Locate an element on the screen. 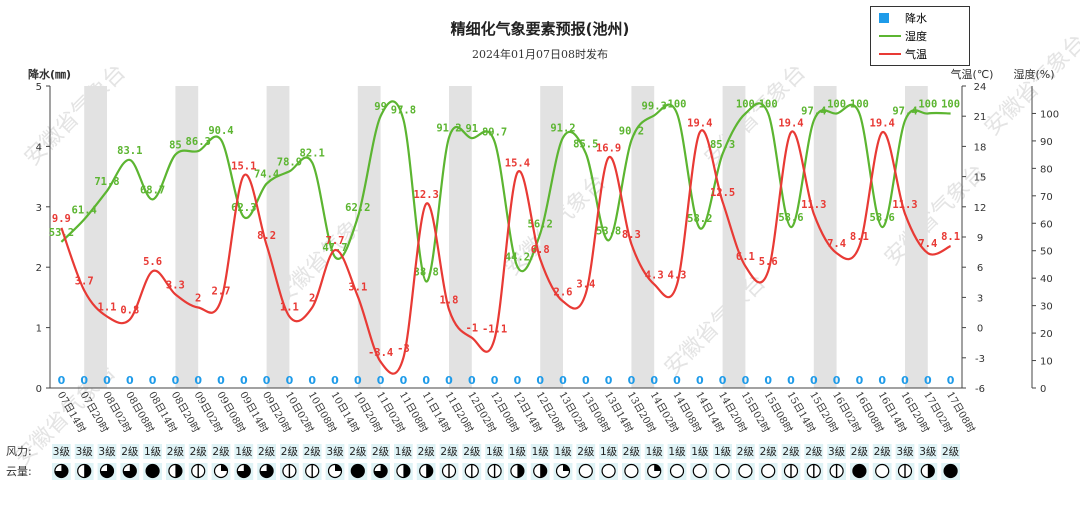  temperature-data-label: 12.5 is located at coordinates (722, 193).